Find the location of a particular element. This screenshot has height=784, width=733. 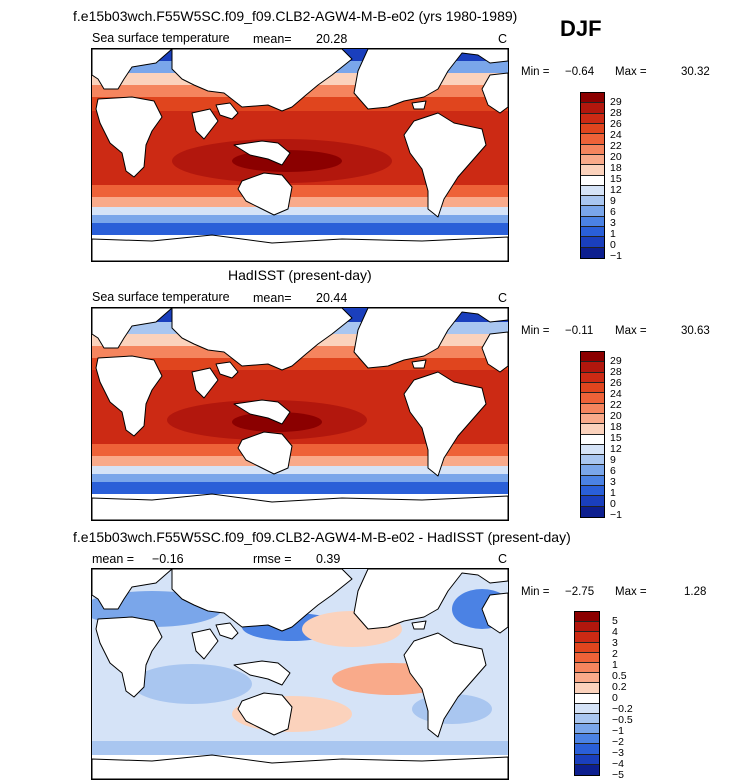

panel1-tick-5: 22 is located at coordinates (616, 146).